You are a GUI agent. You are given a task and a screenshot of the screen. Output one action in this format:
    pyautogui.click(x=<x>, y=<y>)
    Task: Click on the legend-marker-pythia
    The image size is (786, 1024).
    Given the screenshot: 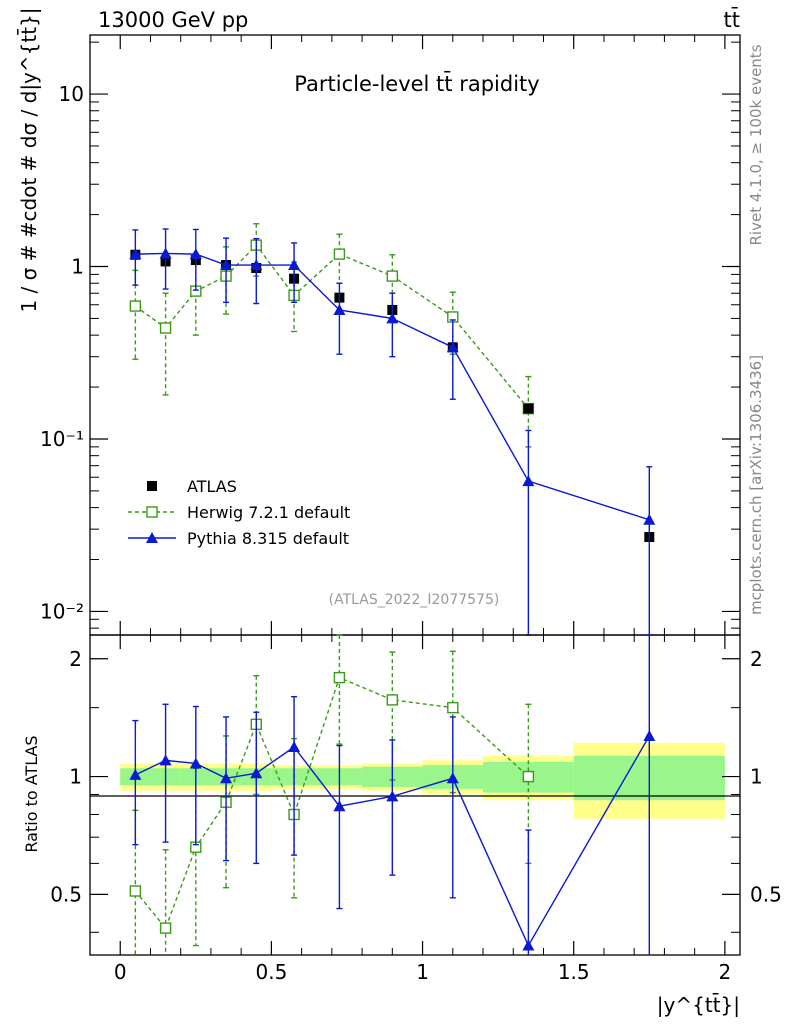 What is the action you would take?
    pyautogui.click(x=152, y=537)
    